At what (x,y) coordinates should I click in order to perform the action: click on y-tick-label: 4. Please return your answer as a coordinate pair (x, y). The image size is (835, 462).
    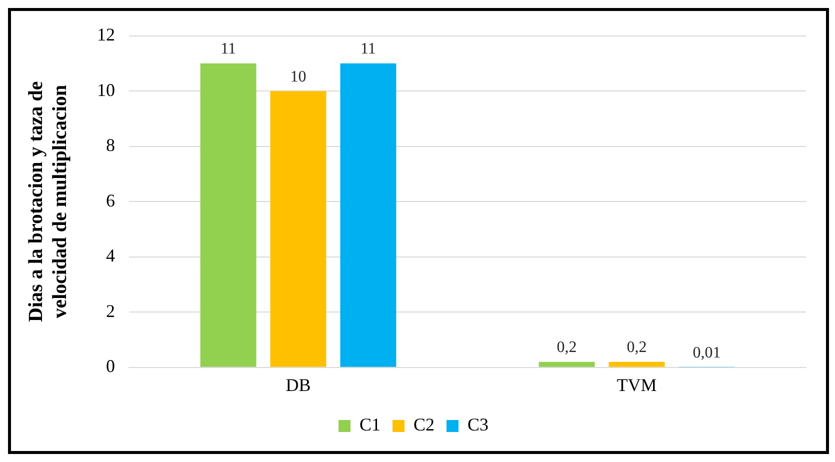
    Looking at the image, I should click on (110, 256).